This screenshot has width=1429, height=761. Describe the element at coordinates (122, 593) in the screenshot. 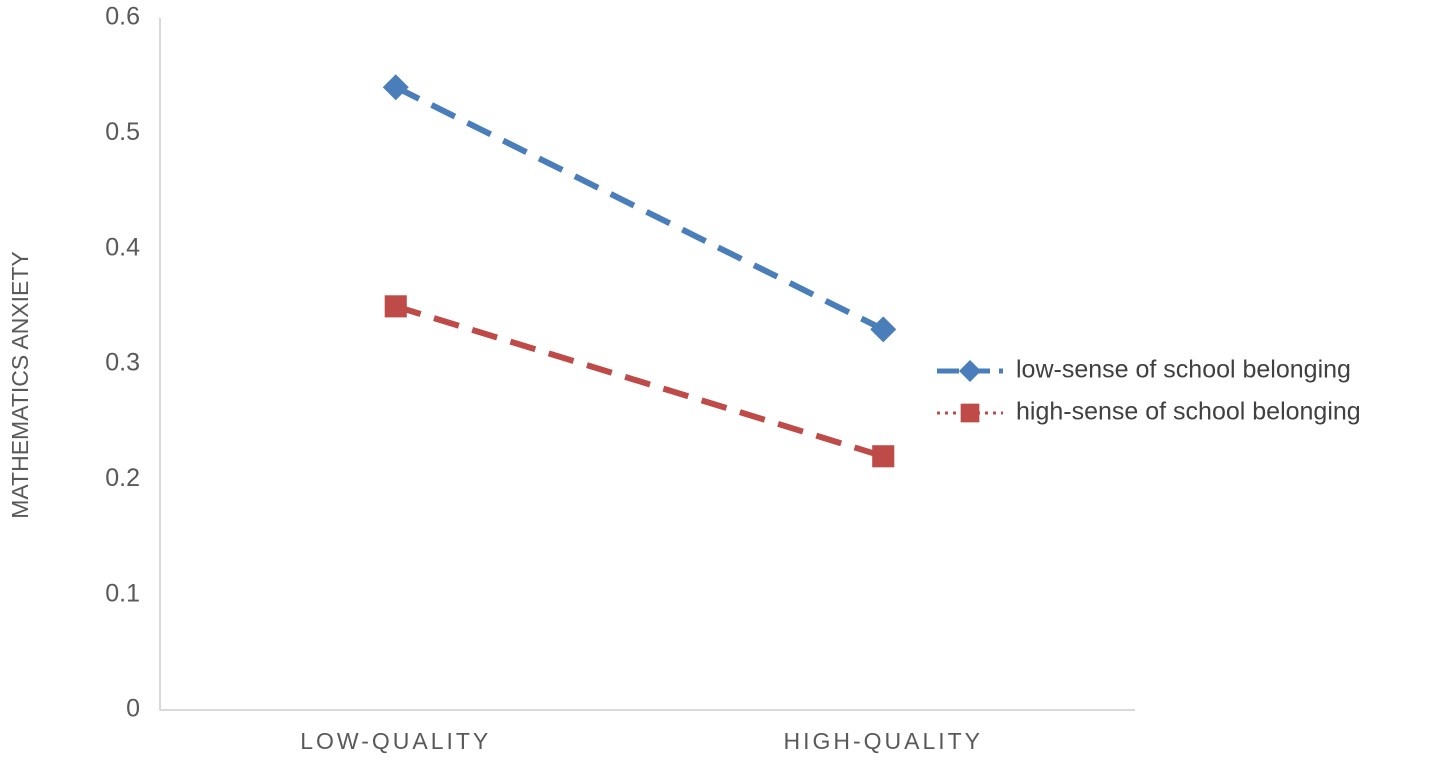

I see `y-tick-label: 0.1` at that location.